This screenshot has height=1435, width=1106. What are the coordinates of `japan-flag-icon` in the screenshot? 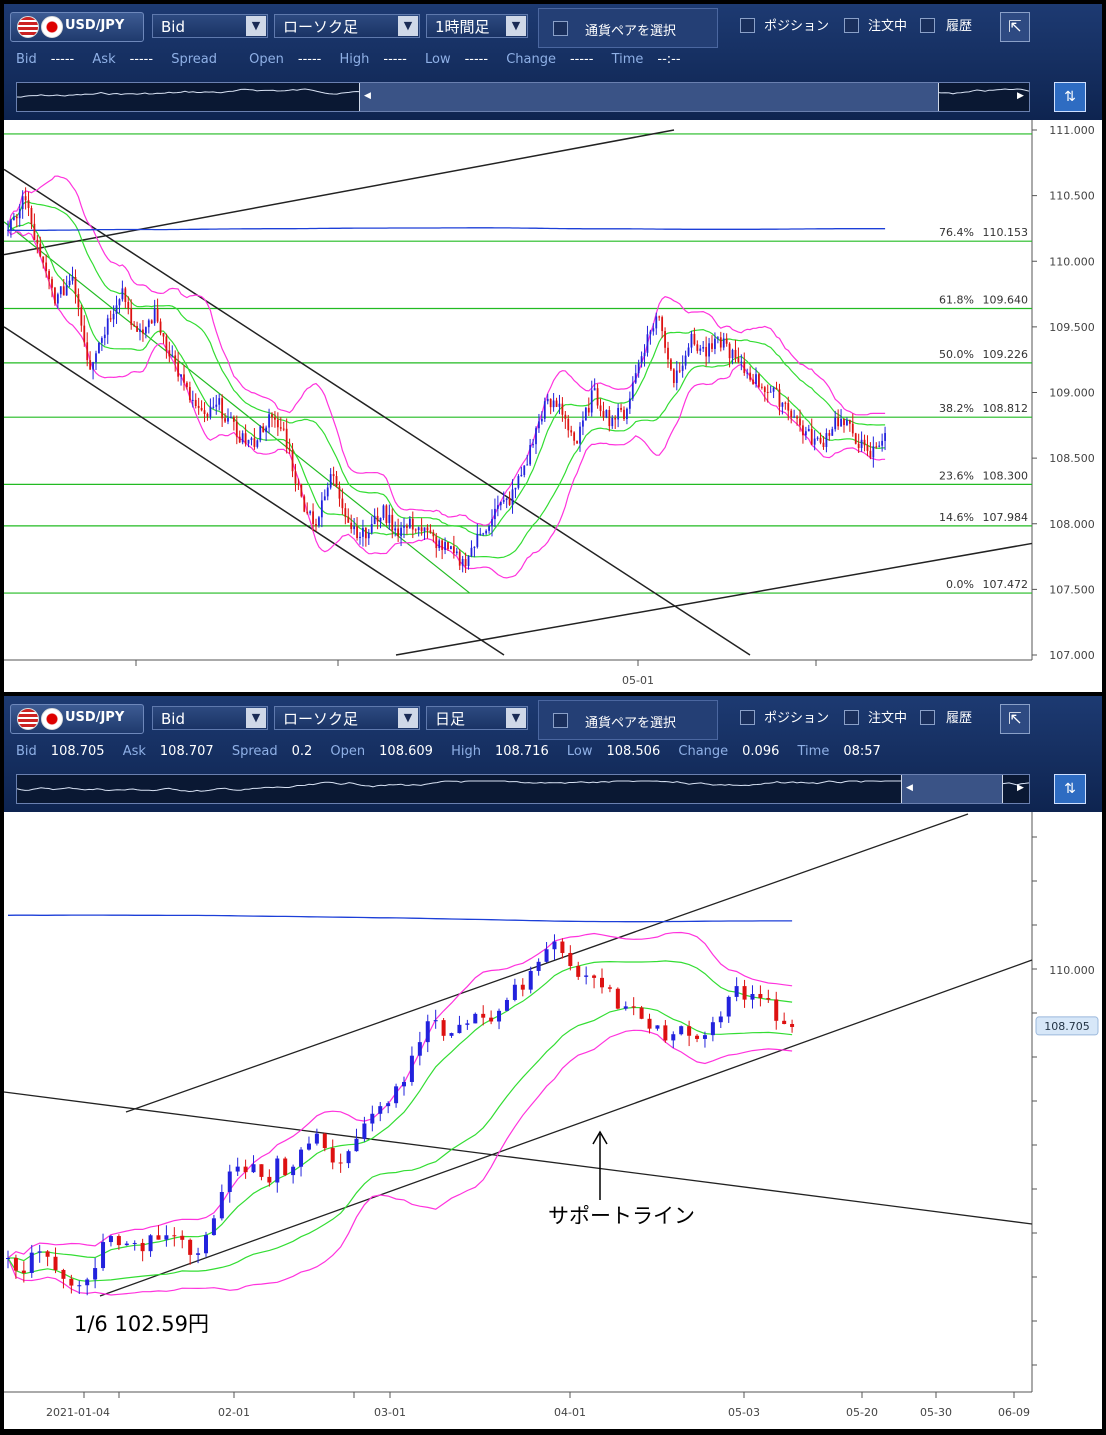 It's located at (52, 27).